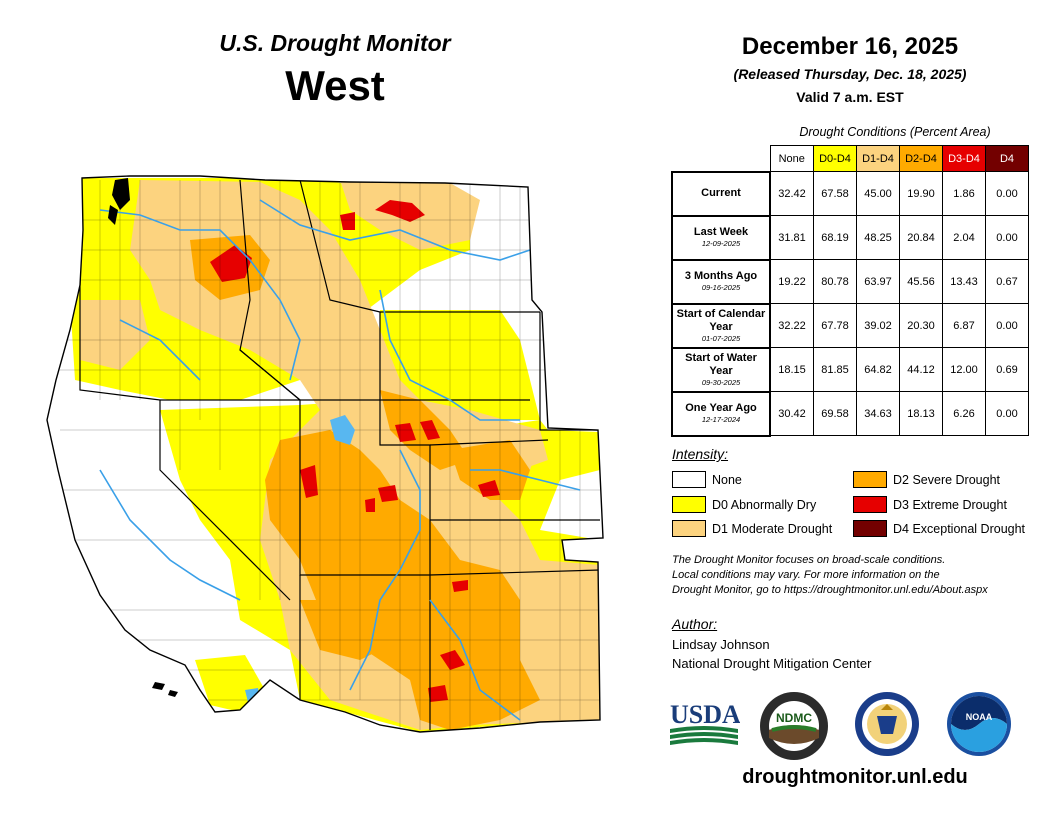  Describe the element at coordinates (921, 369) in the screenshot. I see `cell-value: 44.12` at that location.